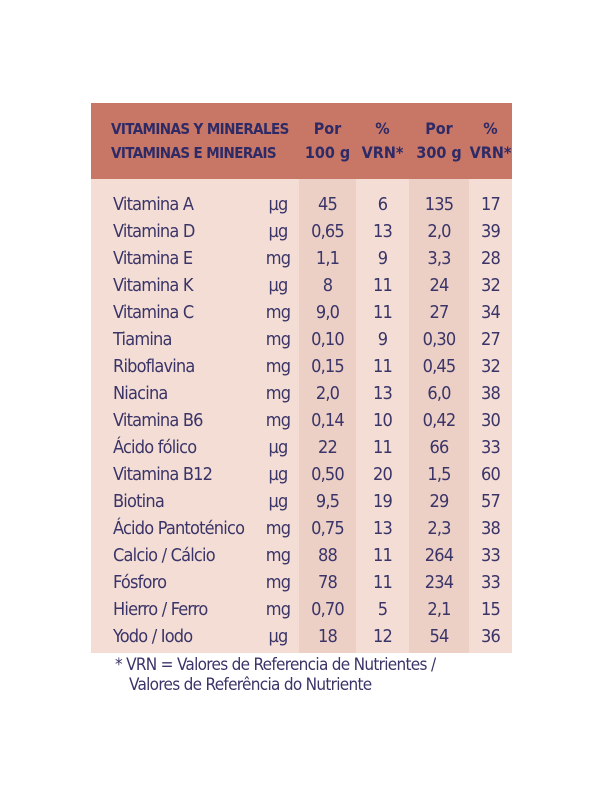  Describe the element at coordinates (328, 420) in the screenshot. I see `cell-per100: 0,14` at that location.